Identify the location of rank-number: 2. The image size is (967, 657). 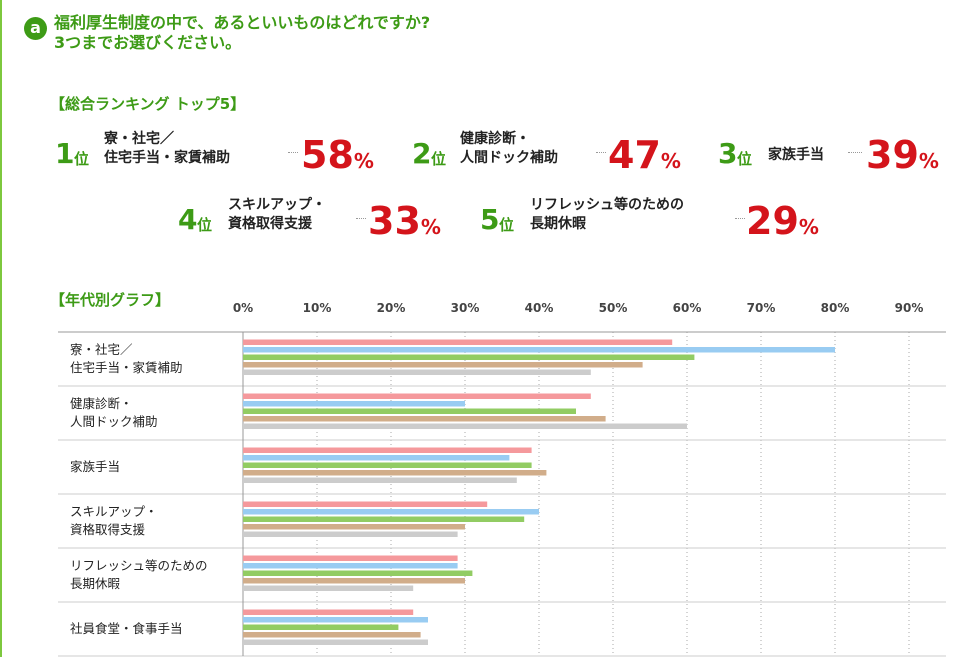
(422, 153).